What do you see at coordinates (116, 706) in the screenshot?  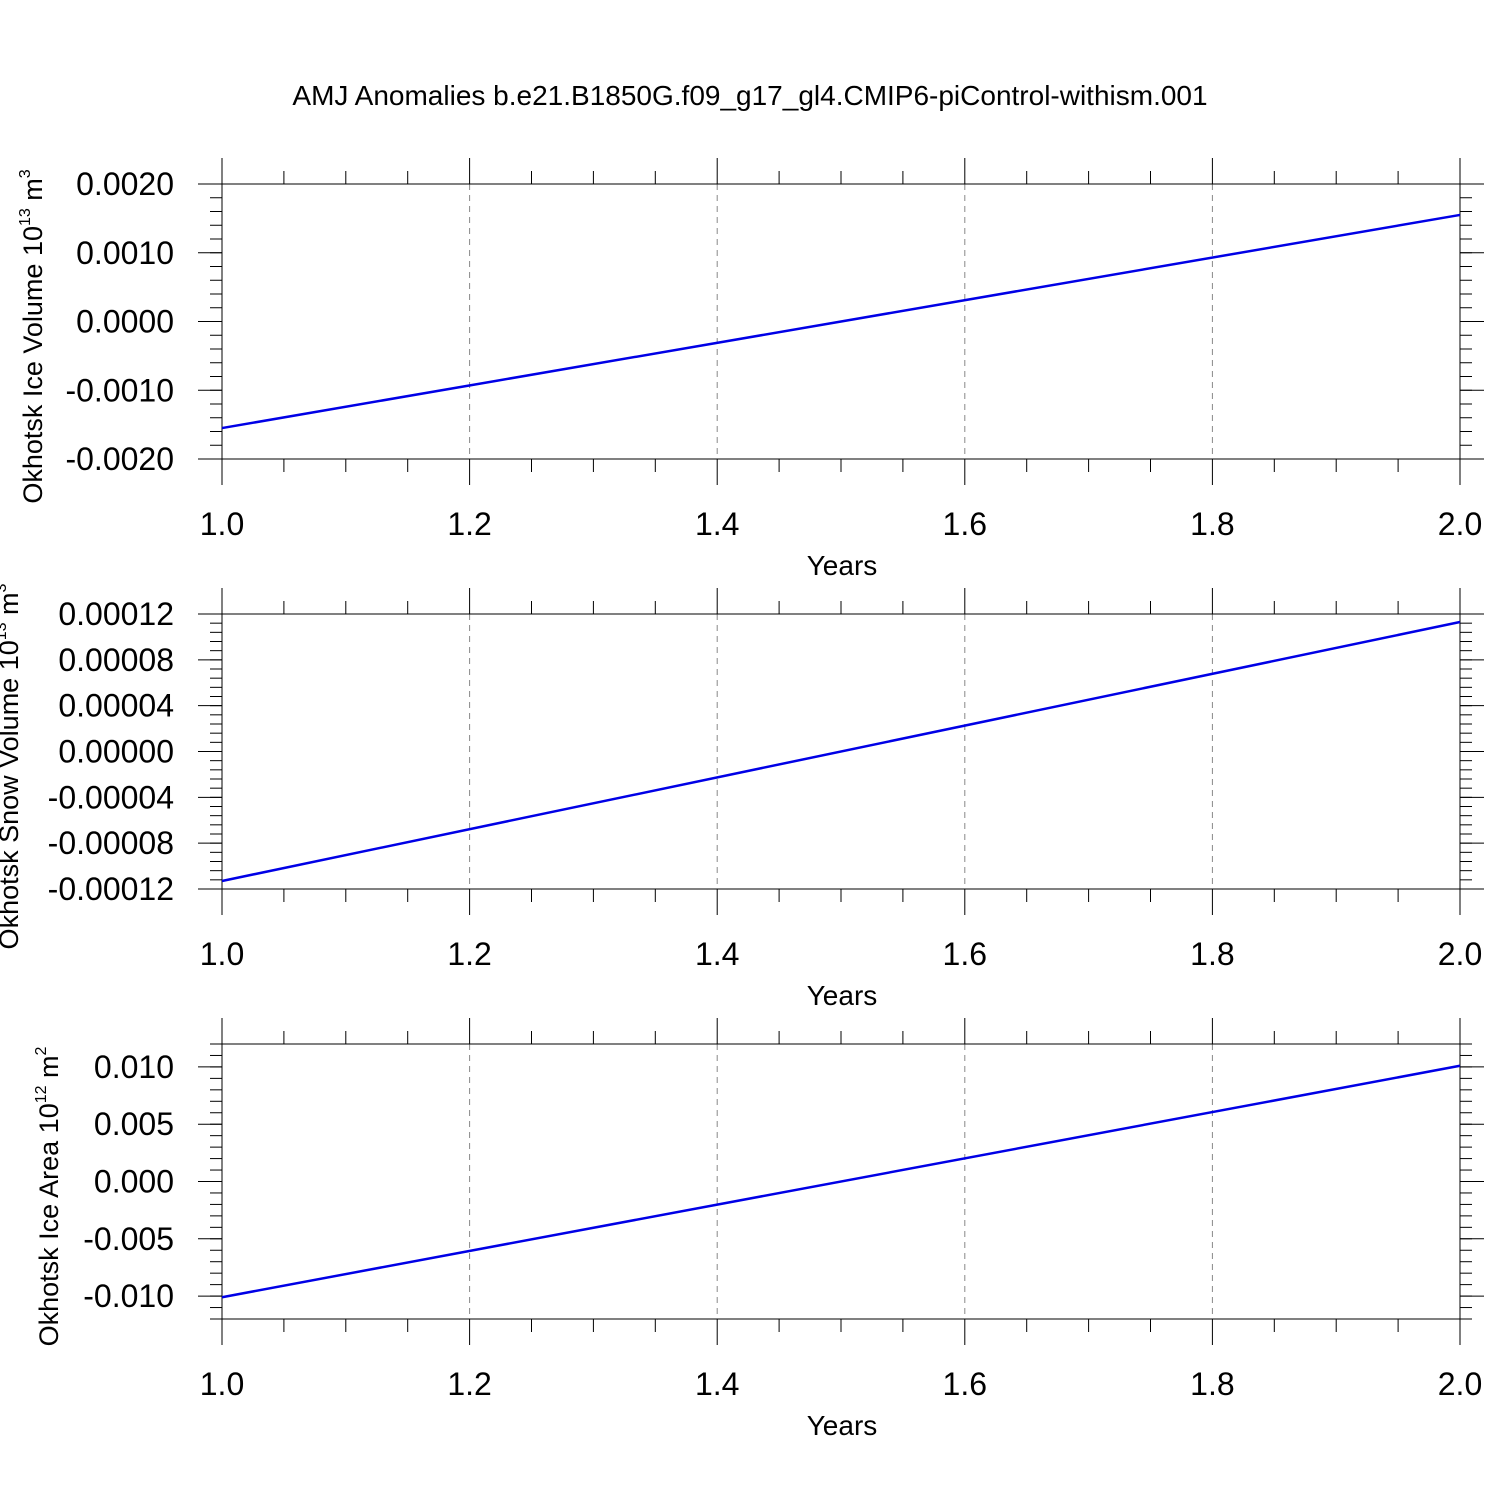 I see `y-tick-label: 0.00004` at bounding box center [116, 706].